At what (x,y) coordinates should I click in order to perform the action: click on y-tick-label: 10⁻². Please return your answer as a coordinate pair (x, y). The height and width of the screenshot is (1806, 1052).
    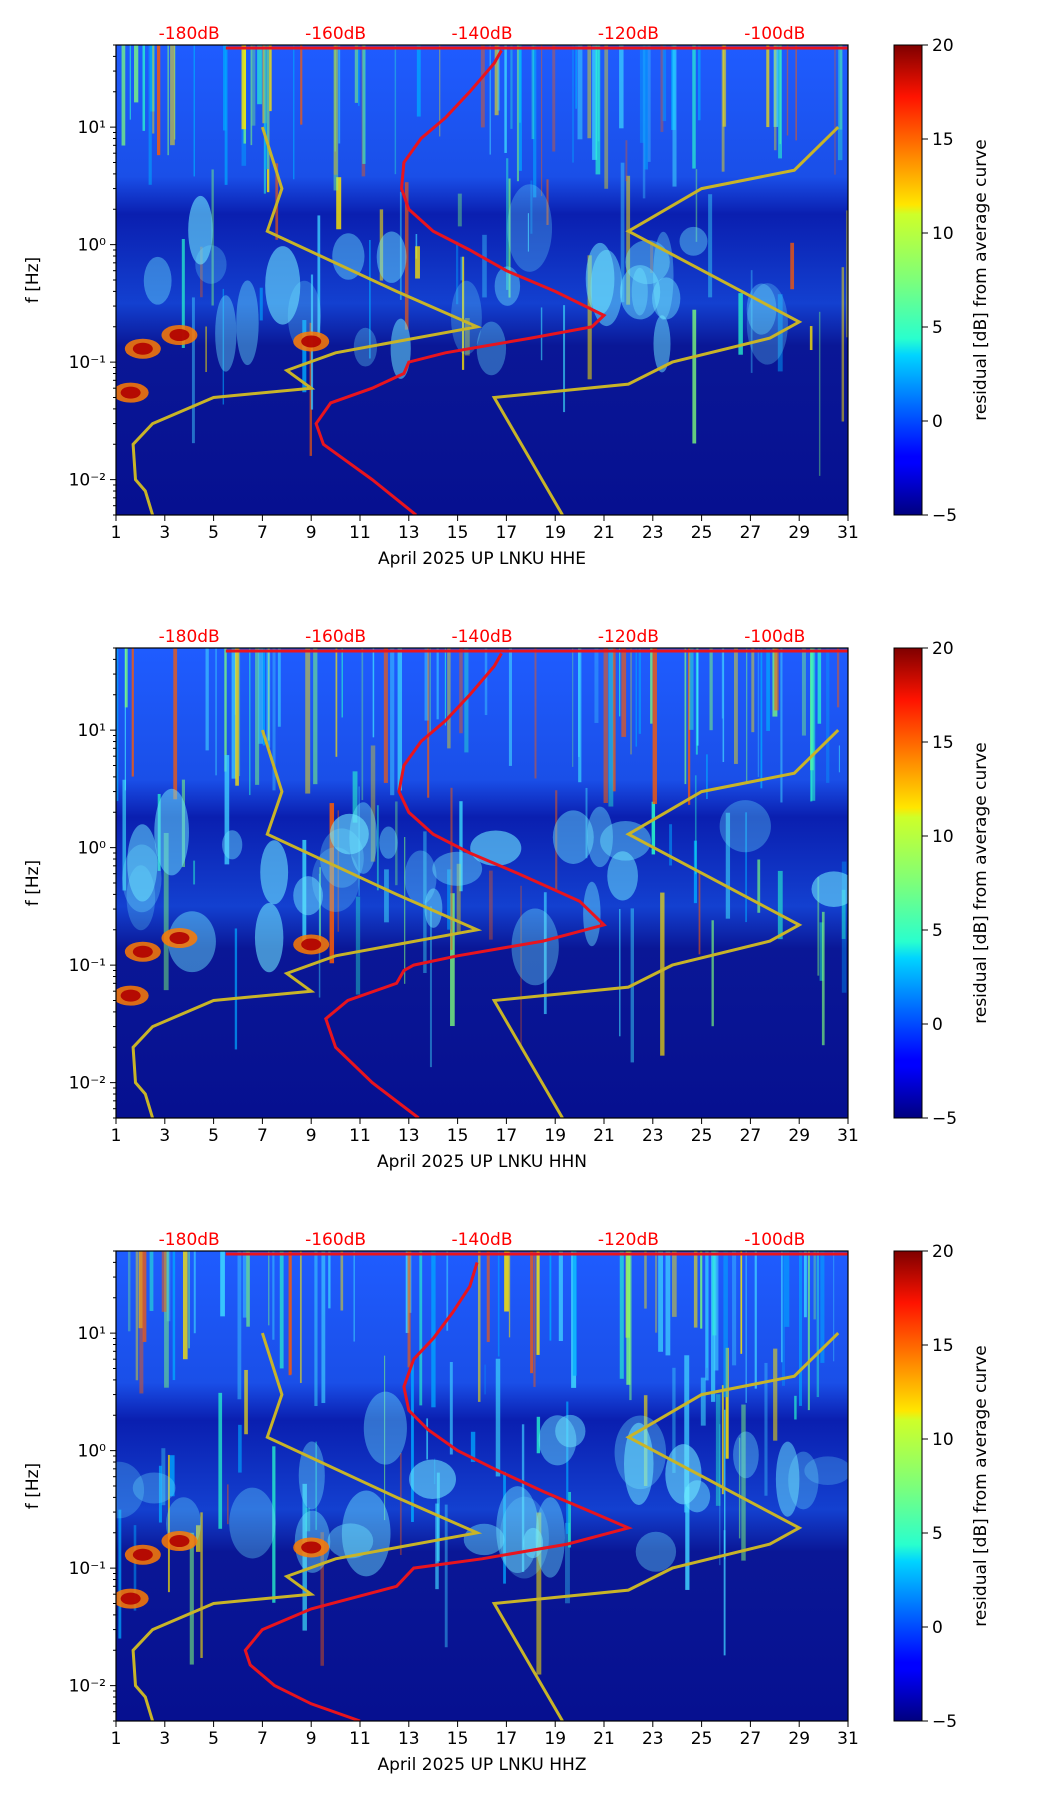
    Looking at the image, I should click on (87, 481).